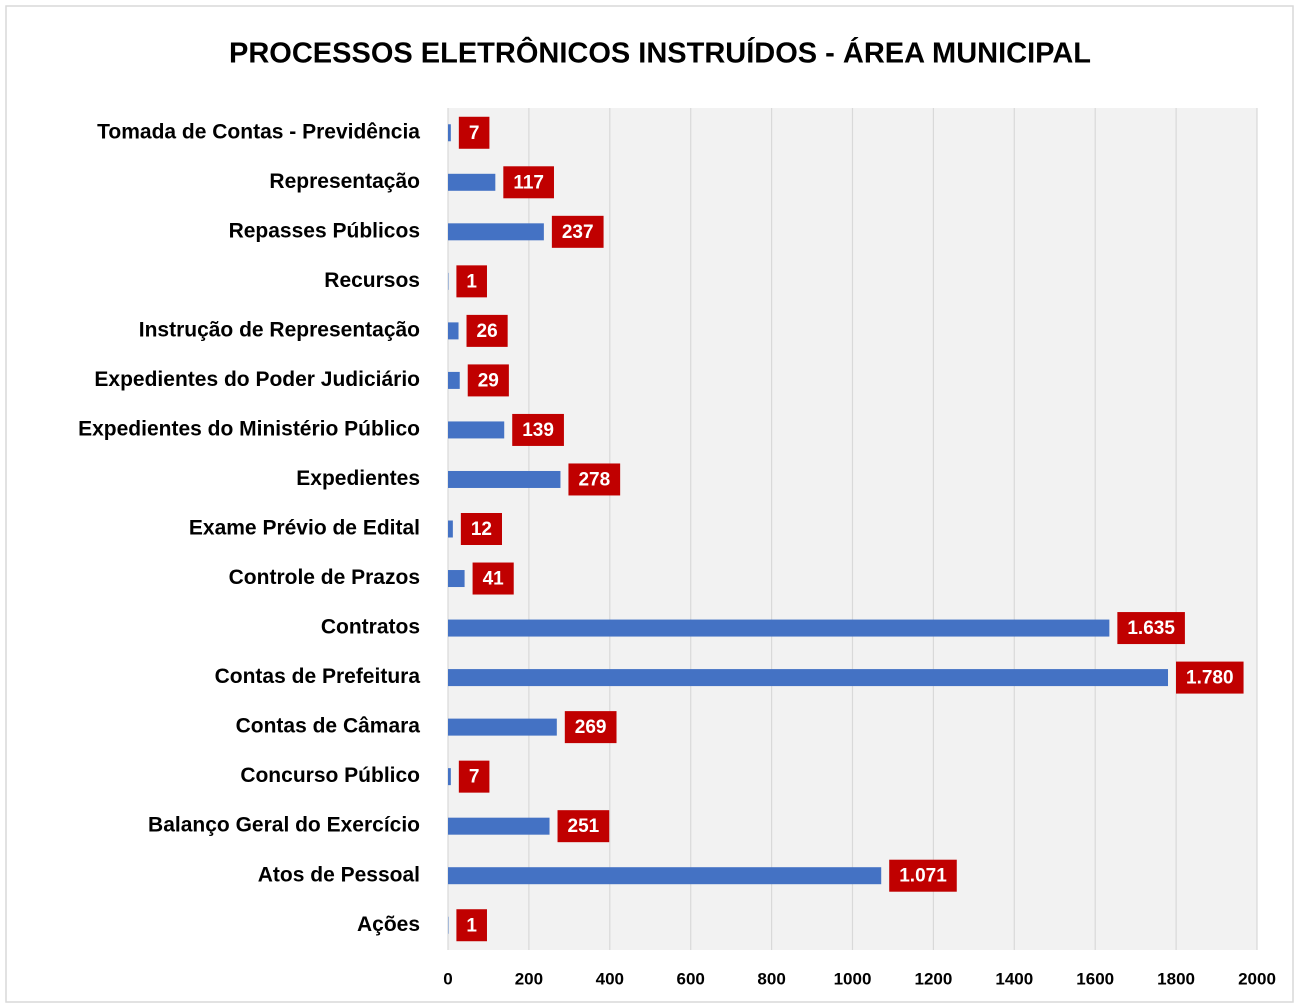 The height and width of the screenshot is (1005, 1299). I want to click on x-tick-label: 400, so click(610, 978).